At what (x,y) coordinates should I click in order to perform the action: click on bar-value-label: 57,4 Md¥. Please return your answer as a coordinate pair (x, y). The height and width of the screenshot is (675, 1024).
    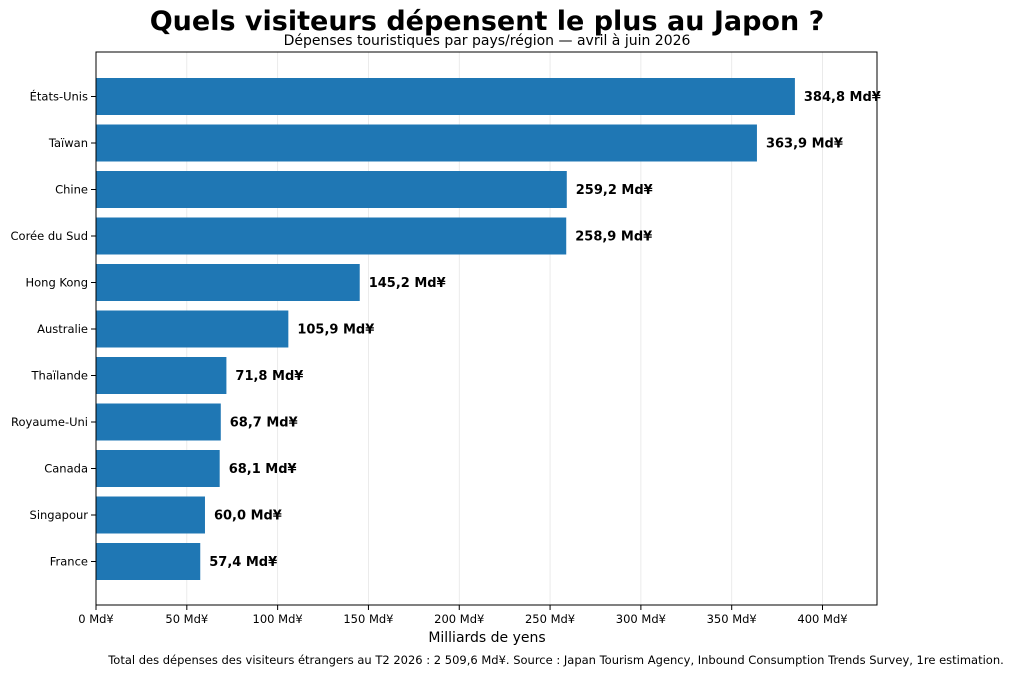
    Looking at the image, I should click on (243, 562).